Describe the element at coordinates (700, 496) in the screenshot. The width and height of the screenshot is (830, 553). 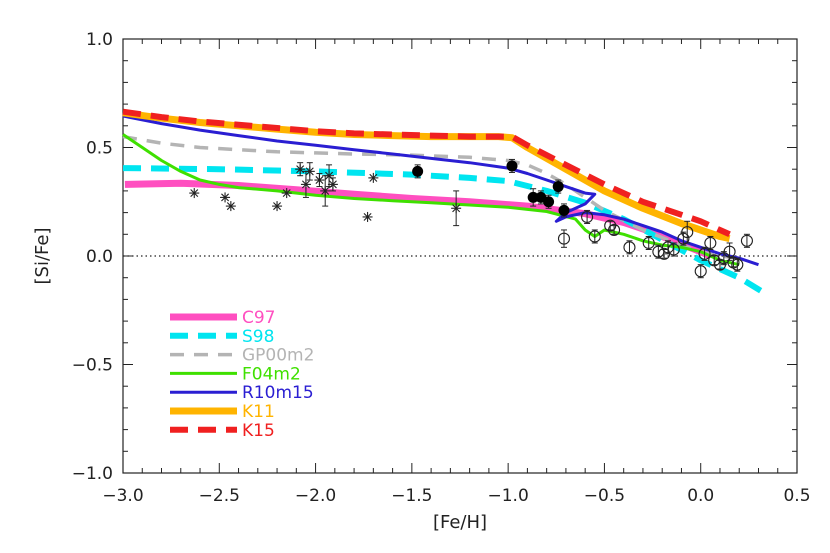
I see `x-tick-label: 0.0` at that location.